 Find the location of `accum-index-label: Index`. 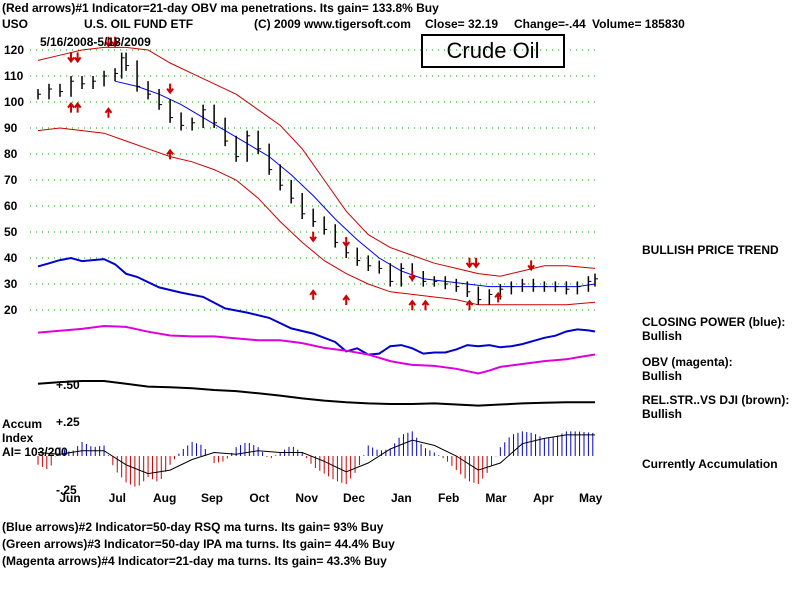

accum-index-label: Index is located at coordinates (18, 438).